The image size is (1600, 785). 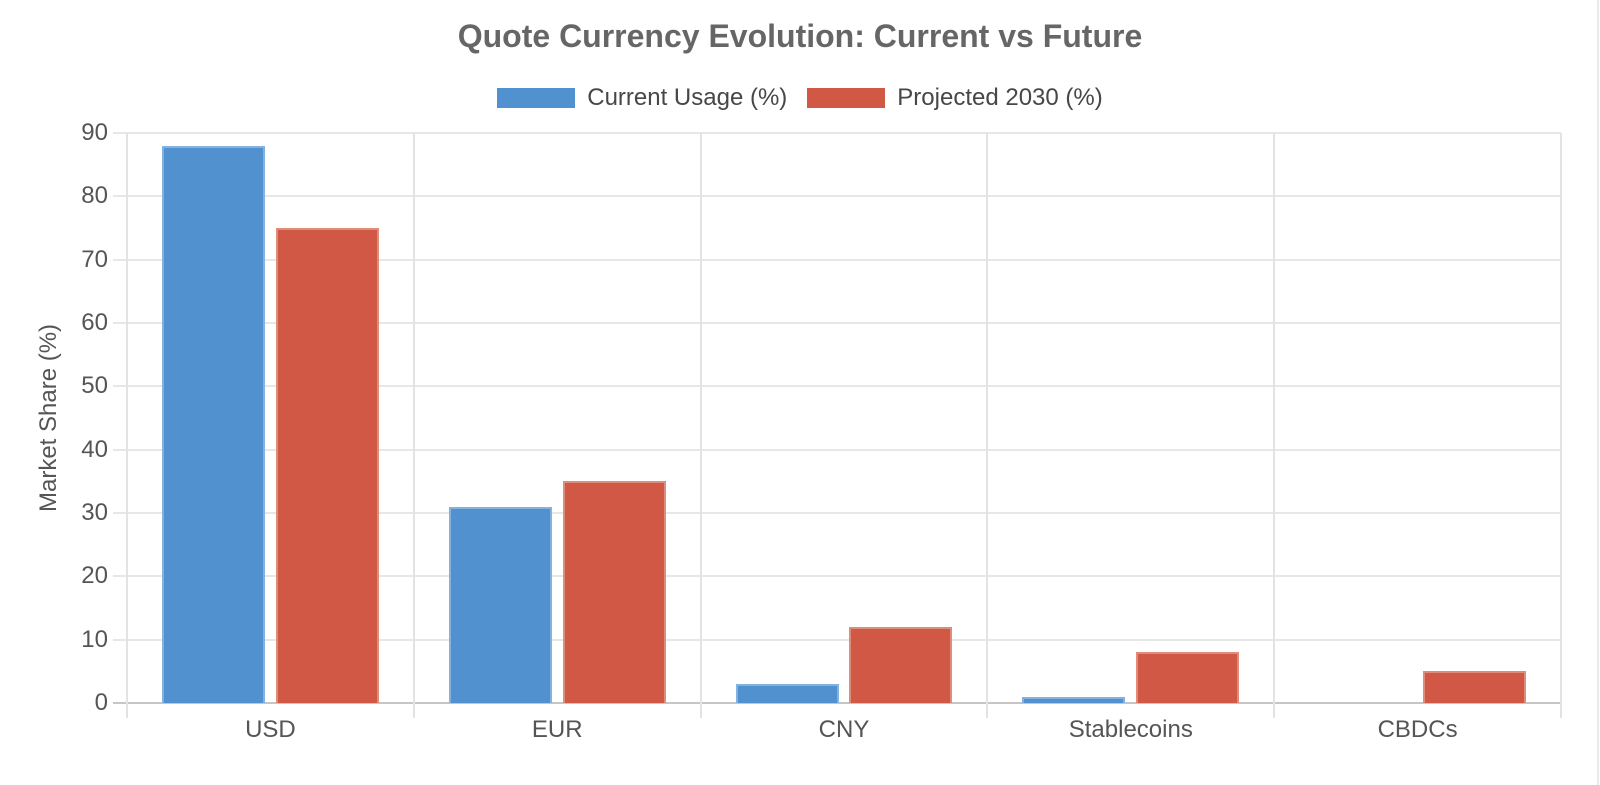 What do you see at coordinates (1598, 392) in the screenshot?
I see `page-right-edge-line` at bounding box center [1598, 392].